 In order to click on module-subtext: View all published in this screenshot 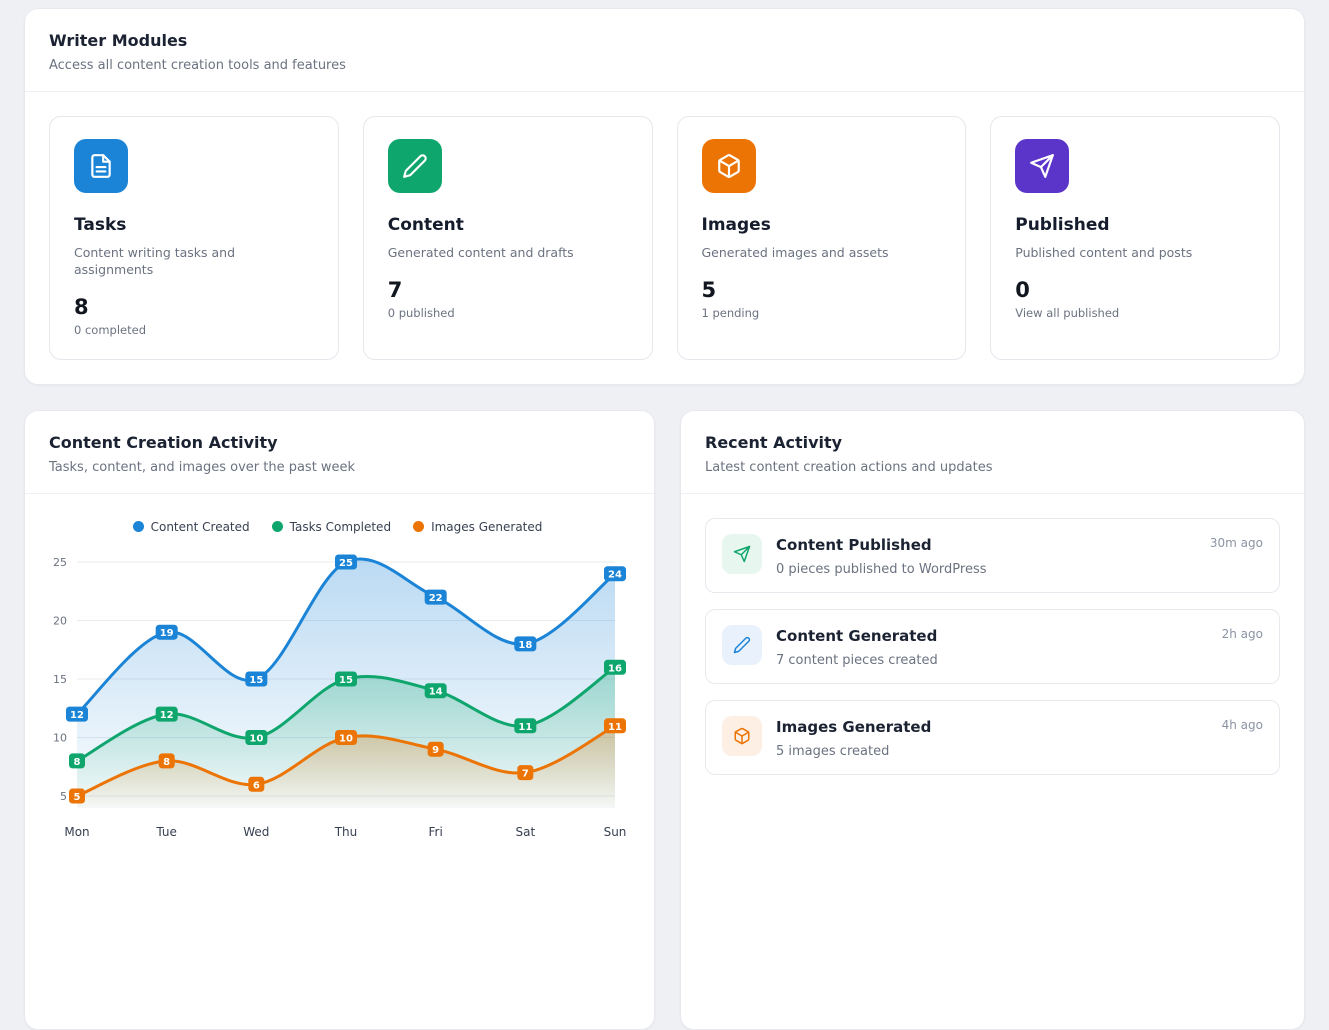, I will do `click(1067, 312)`.